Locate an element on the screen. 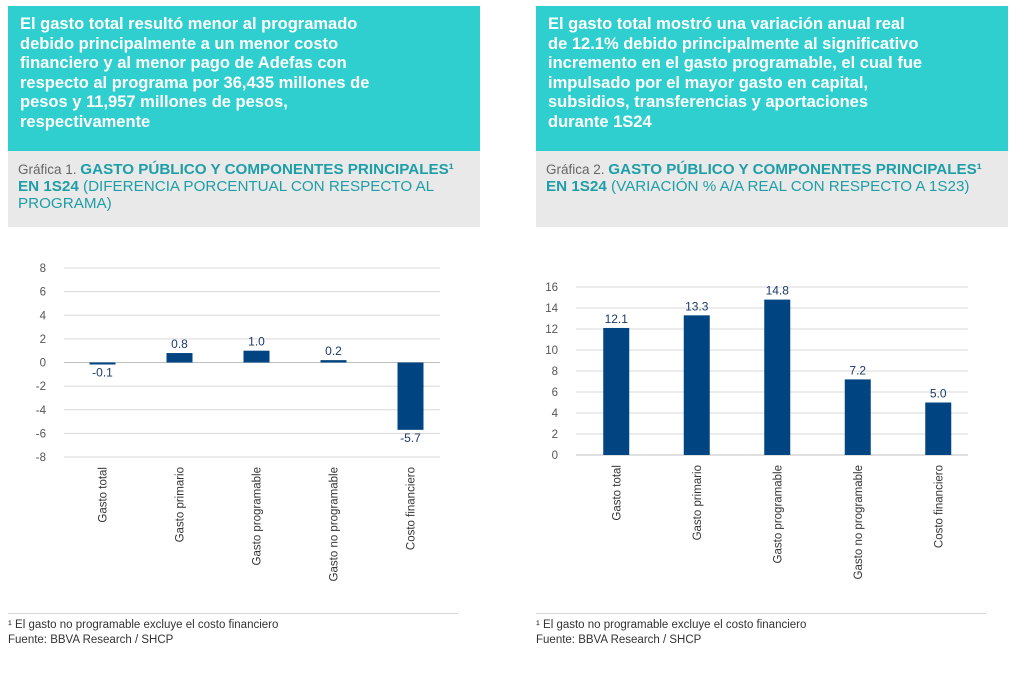 This screenshot has height=687, width=1024. data-label: -5.7 is located at coordinates (410, 438).